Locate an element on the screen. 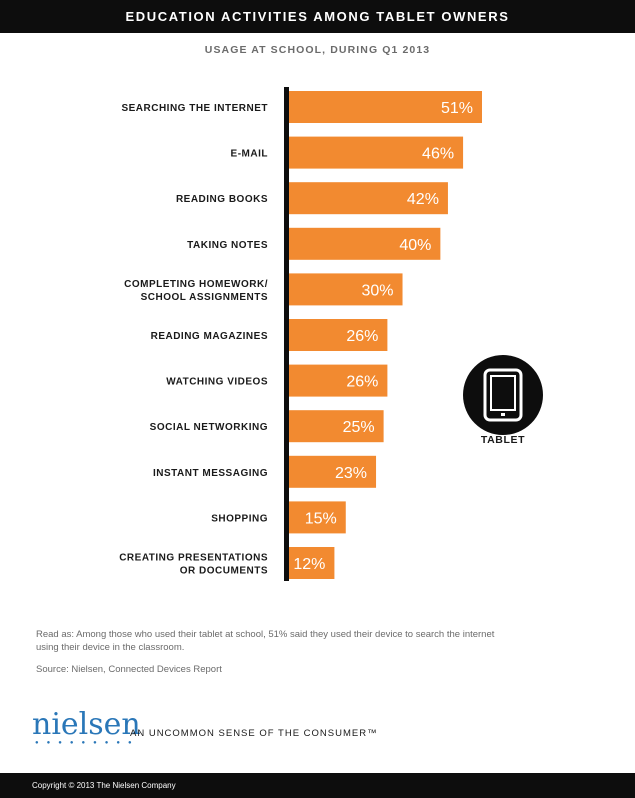 The image size is (635, 798). value-label: 15% is located at coordinates (321, 518).